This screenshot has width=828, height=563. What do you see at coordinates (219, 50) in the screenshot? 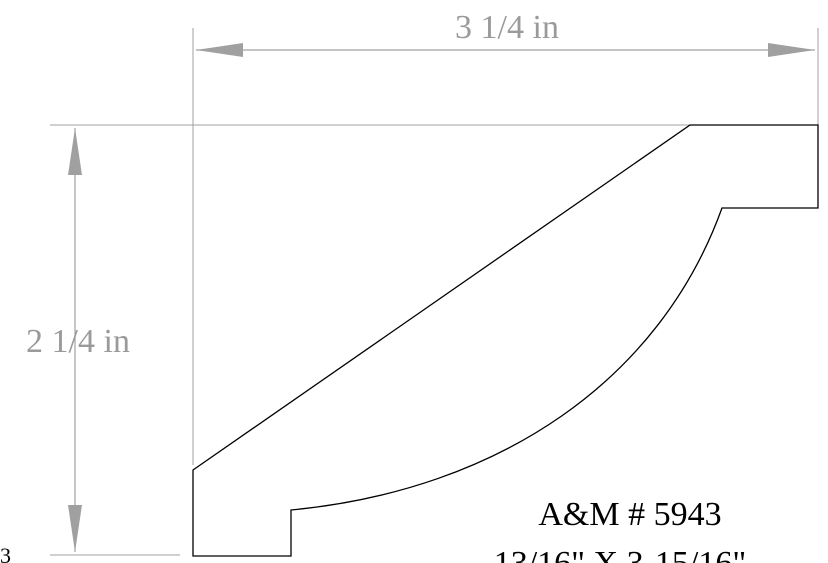
I see `width-arrow-left-icon` at bounding box center [219, 50].